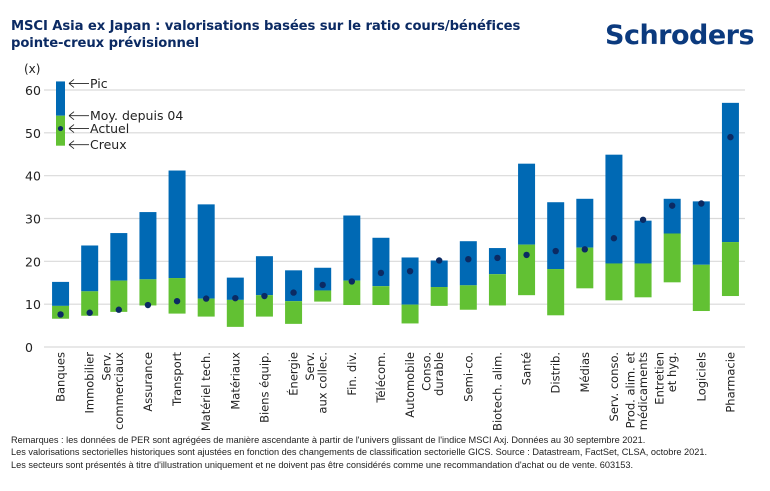 This screenshot has height=491, width=770. What do you see at coordinates (119, 391) in the screenshot?
I see `x-tick-label-line: commerciaux` at bounding box center [119, 391].